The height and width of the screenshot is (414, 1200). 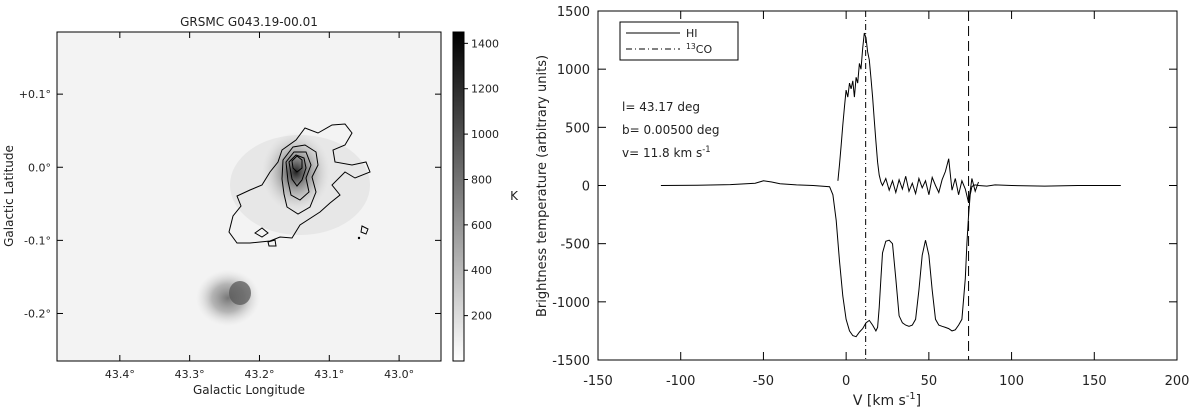 What do you see at coordinates (481, 270) in the screenshot?
I see `colorbar-tick-label: 400` at bounding box center [481, 270].